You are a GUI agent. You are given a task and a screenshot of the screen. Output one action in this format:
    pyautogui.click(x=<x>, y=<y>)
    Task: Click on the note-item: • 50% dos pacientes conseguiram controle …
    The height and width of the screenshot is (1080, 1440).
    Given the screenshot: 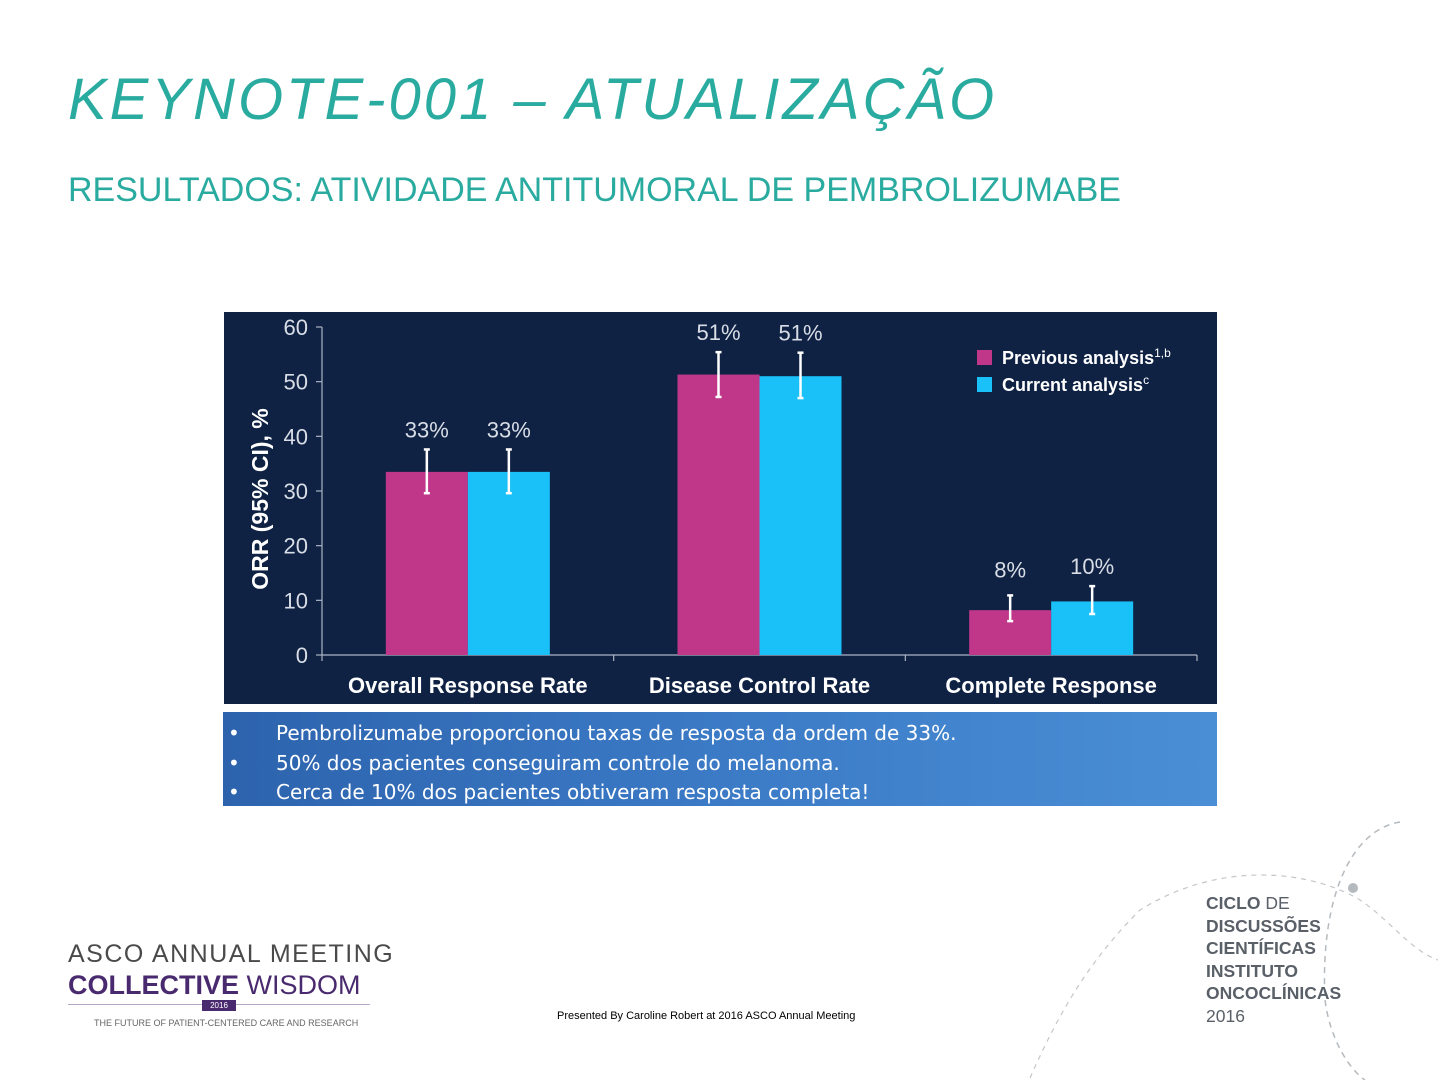 What is the action you would take?
    pyautogui.click(x=720, y=764)
    